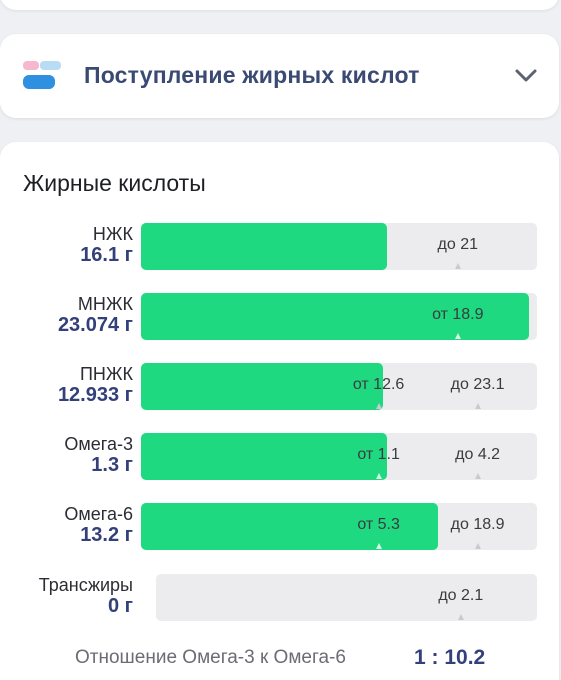 The width and height of the screenshot is (561, 680). Describe the element at coordinates (458, 314) in the screenshot. I see `min-label: от 18.9` at that location.